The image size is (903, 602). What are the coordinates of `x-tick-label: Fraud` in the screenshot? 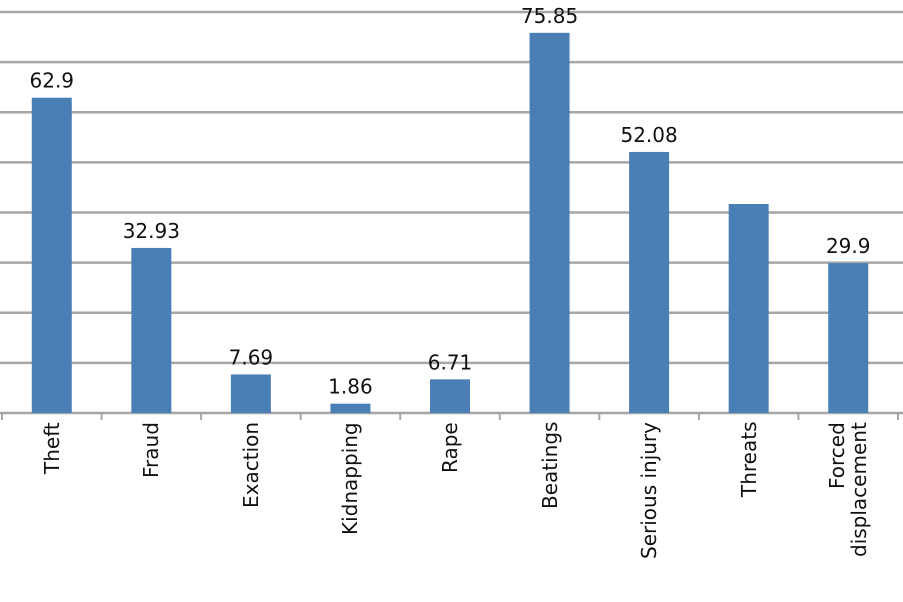 It's located at (151, 450).